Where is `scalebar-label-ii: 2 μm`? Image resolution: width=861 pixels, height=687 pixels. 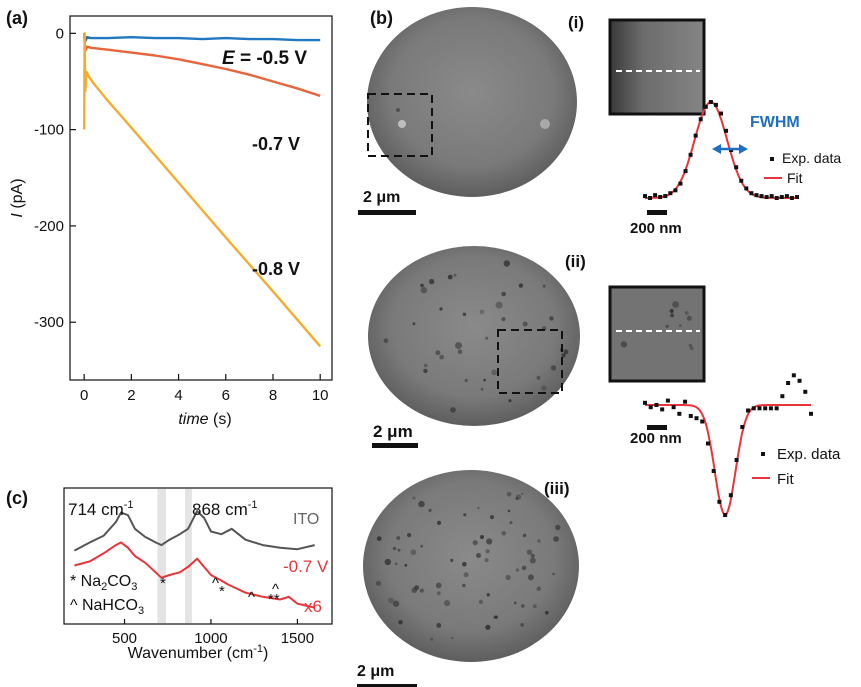 scalebar-label-ii: 2 μm is located at coordinates (393, 431).